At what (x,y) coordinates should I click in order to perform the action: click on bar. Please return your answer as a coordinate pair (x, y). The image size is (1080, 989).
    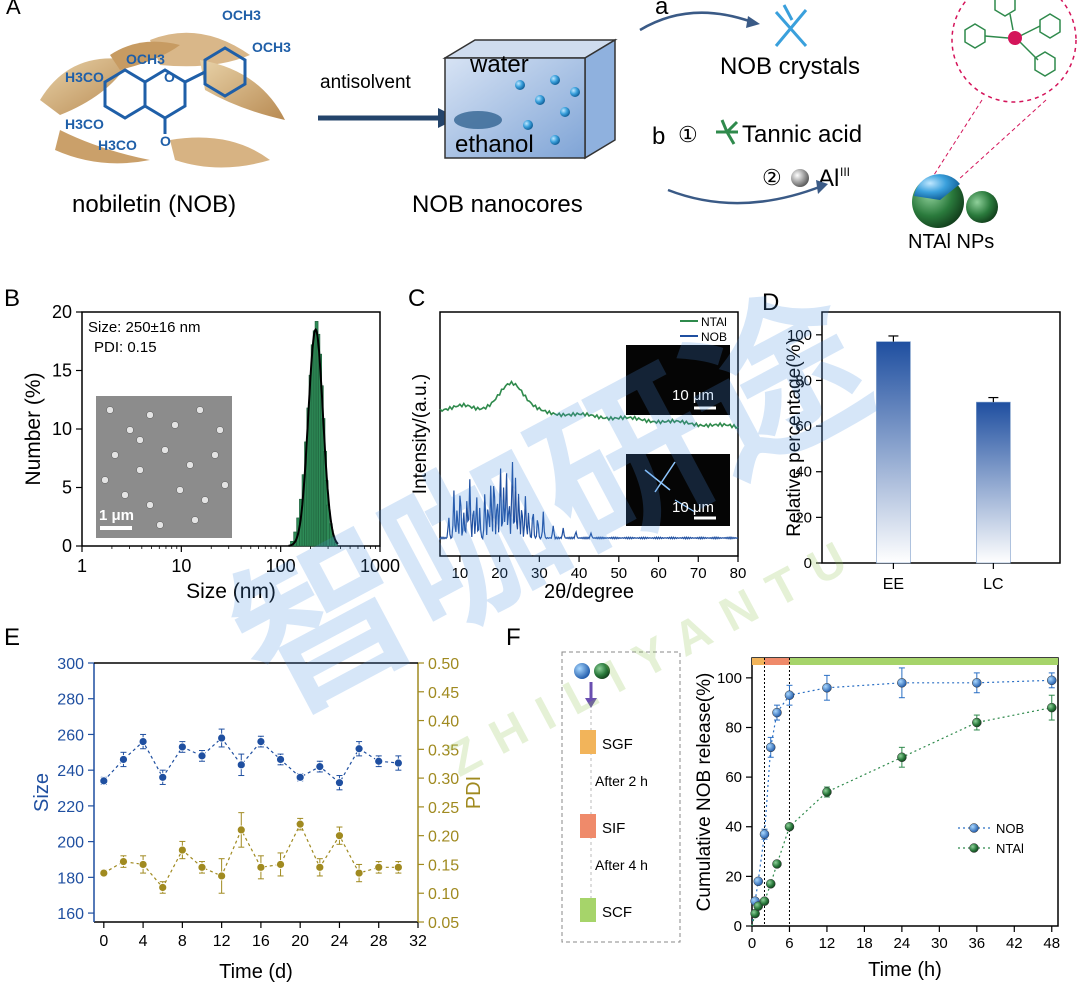
    Looking at the image, I should click on (893, 452).